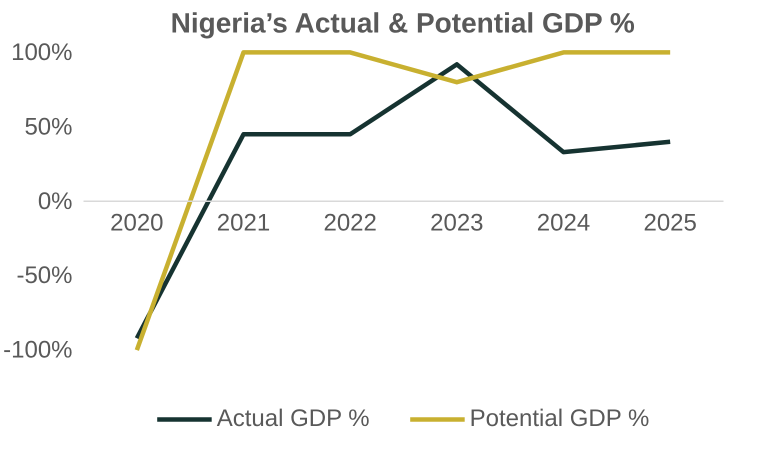  Describe the element at coordinates (44, 276) in the screenshot. I see `y-tick-label: -50%` at that location.